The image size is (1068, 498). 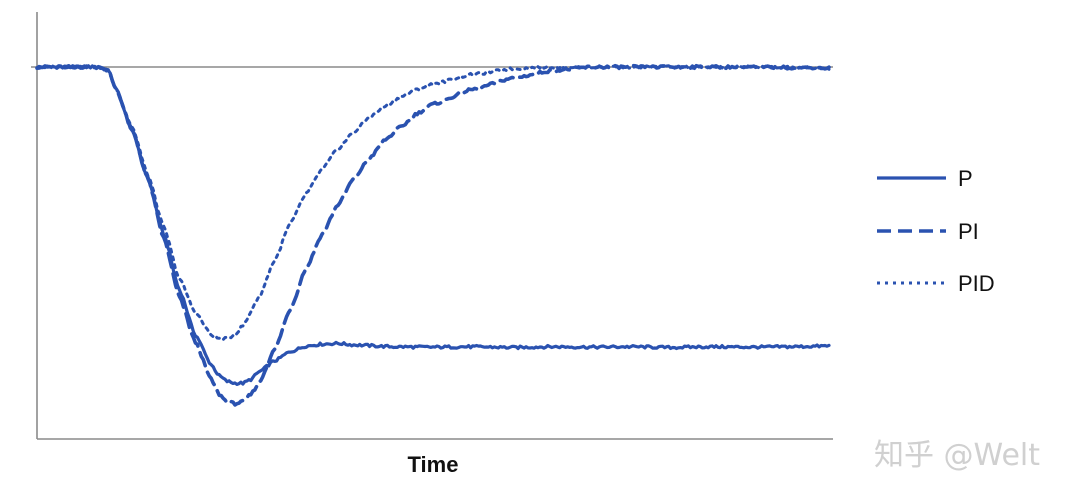 I want to click on legend-label-p: P, so click(x=965, y=178).